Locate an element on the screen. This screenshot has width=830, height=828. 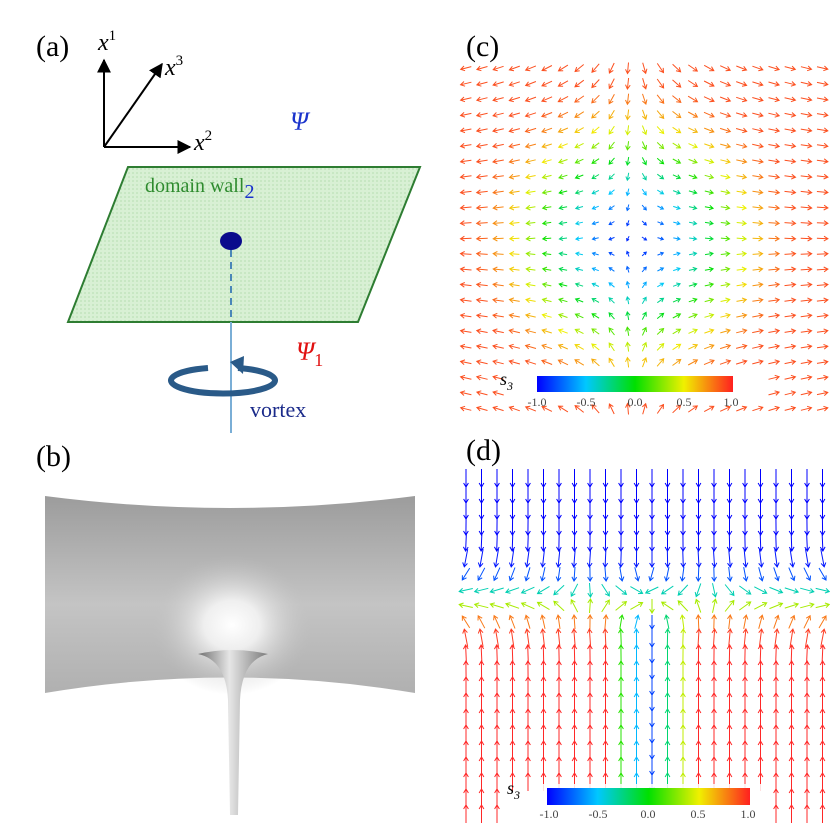
axis-triad: x1 x2 x3 is located at coordinates (154, 92).